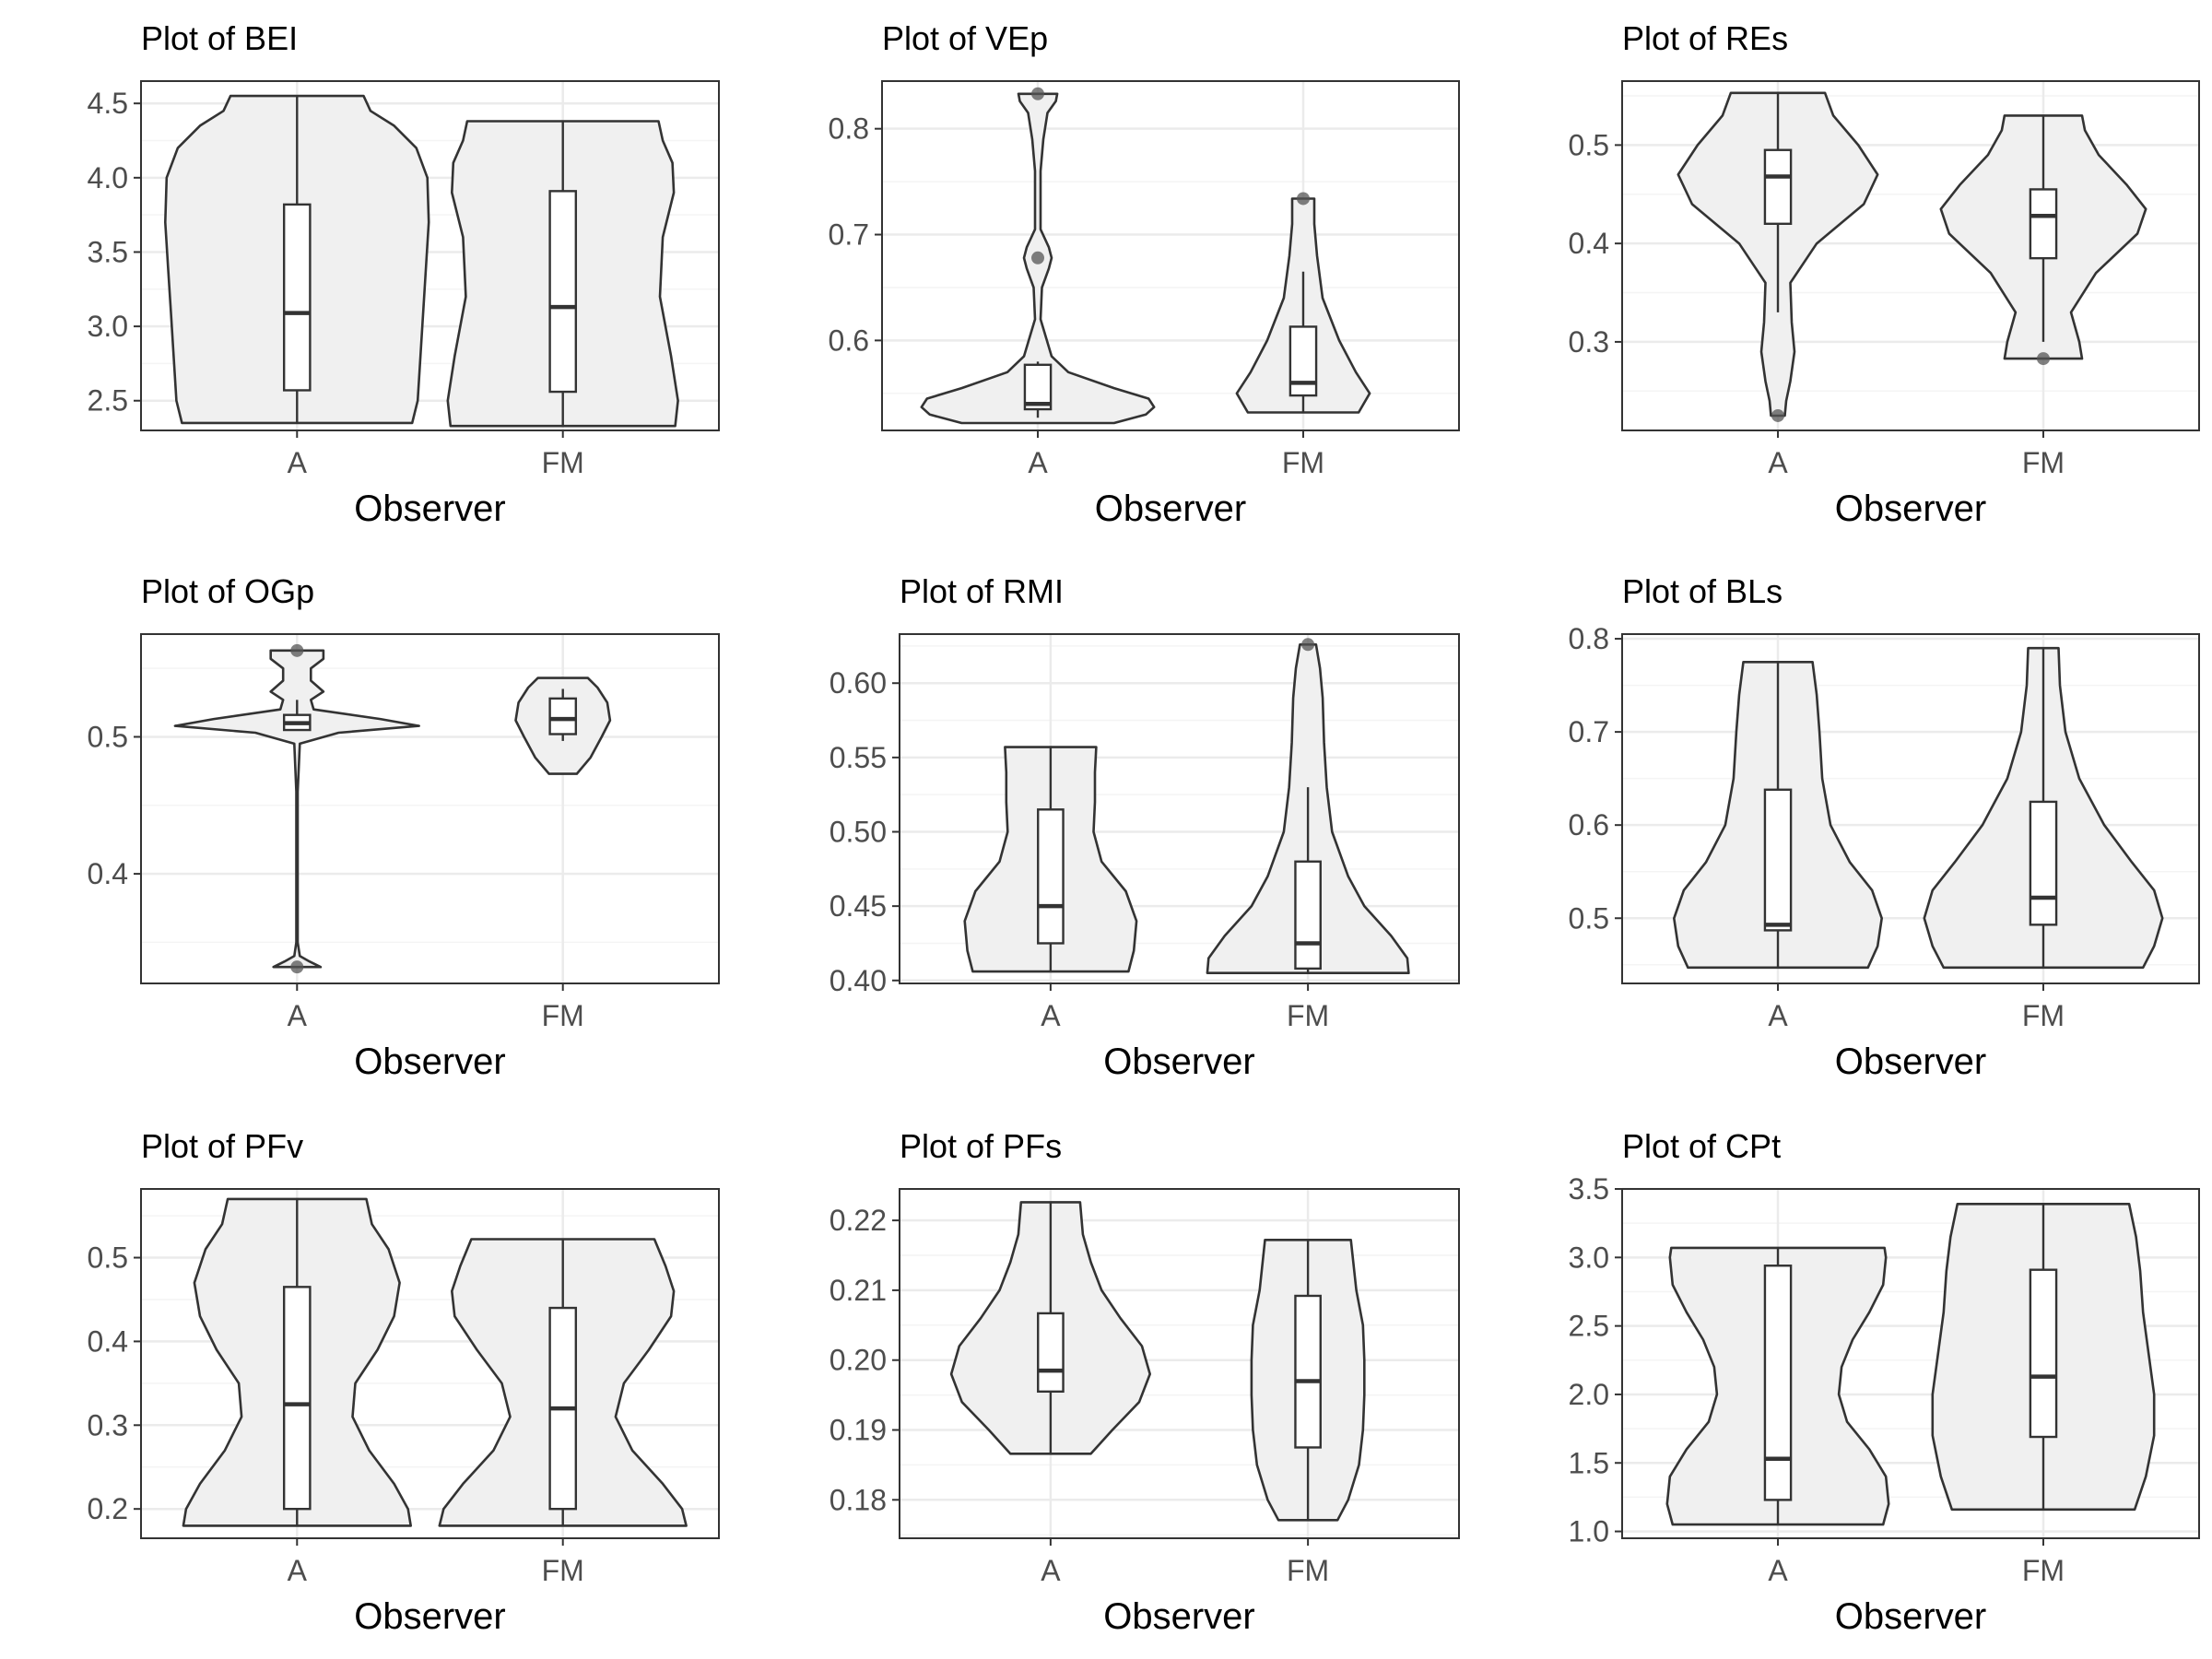 The height and width of the screenshot is (1659, 2212). I want to click on y-tick-label: 0.50, so click(858, 831).